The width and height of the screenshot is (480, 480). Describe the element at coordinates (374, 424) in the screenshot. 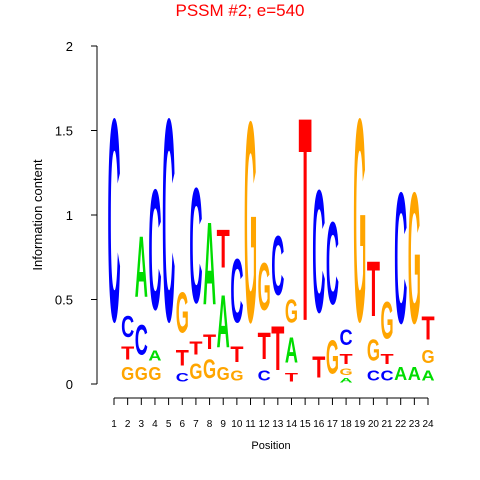

I see `x-tick-label: 20` at that location.